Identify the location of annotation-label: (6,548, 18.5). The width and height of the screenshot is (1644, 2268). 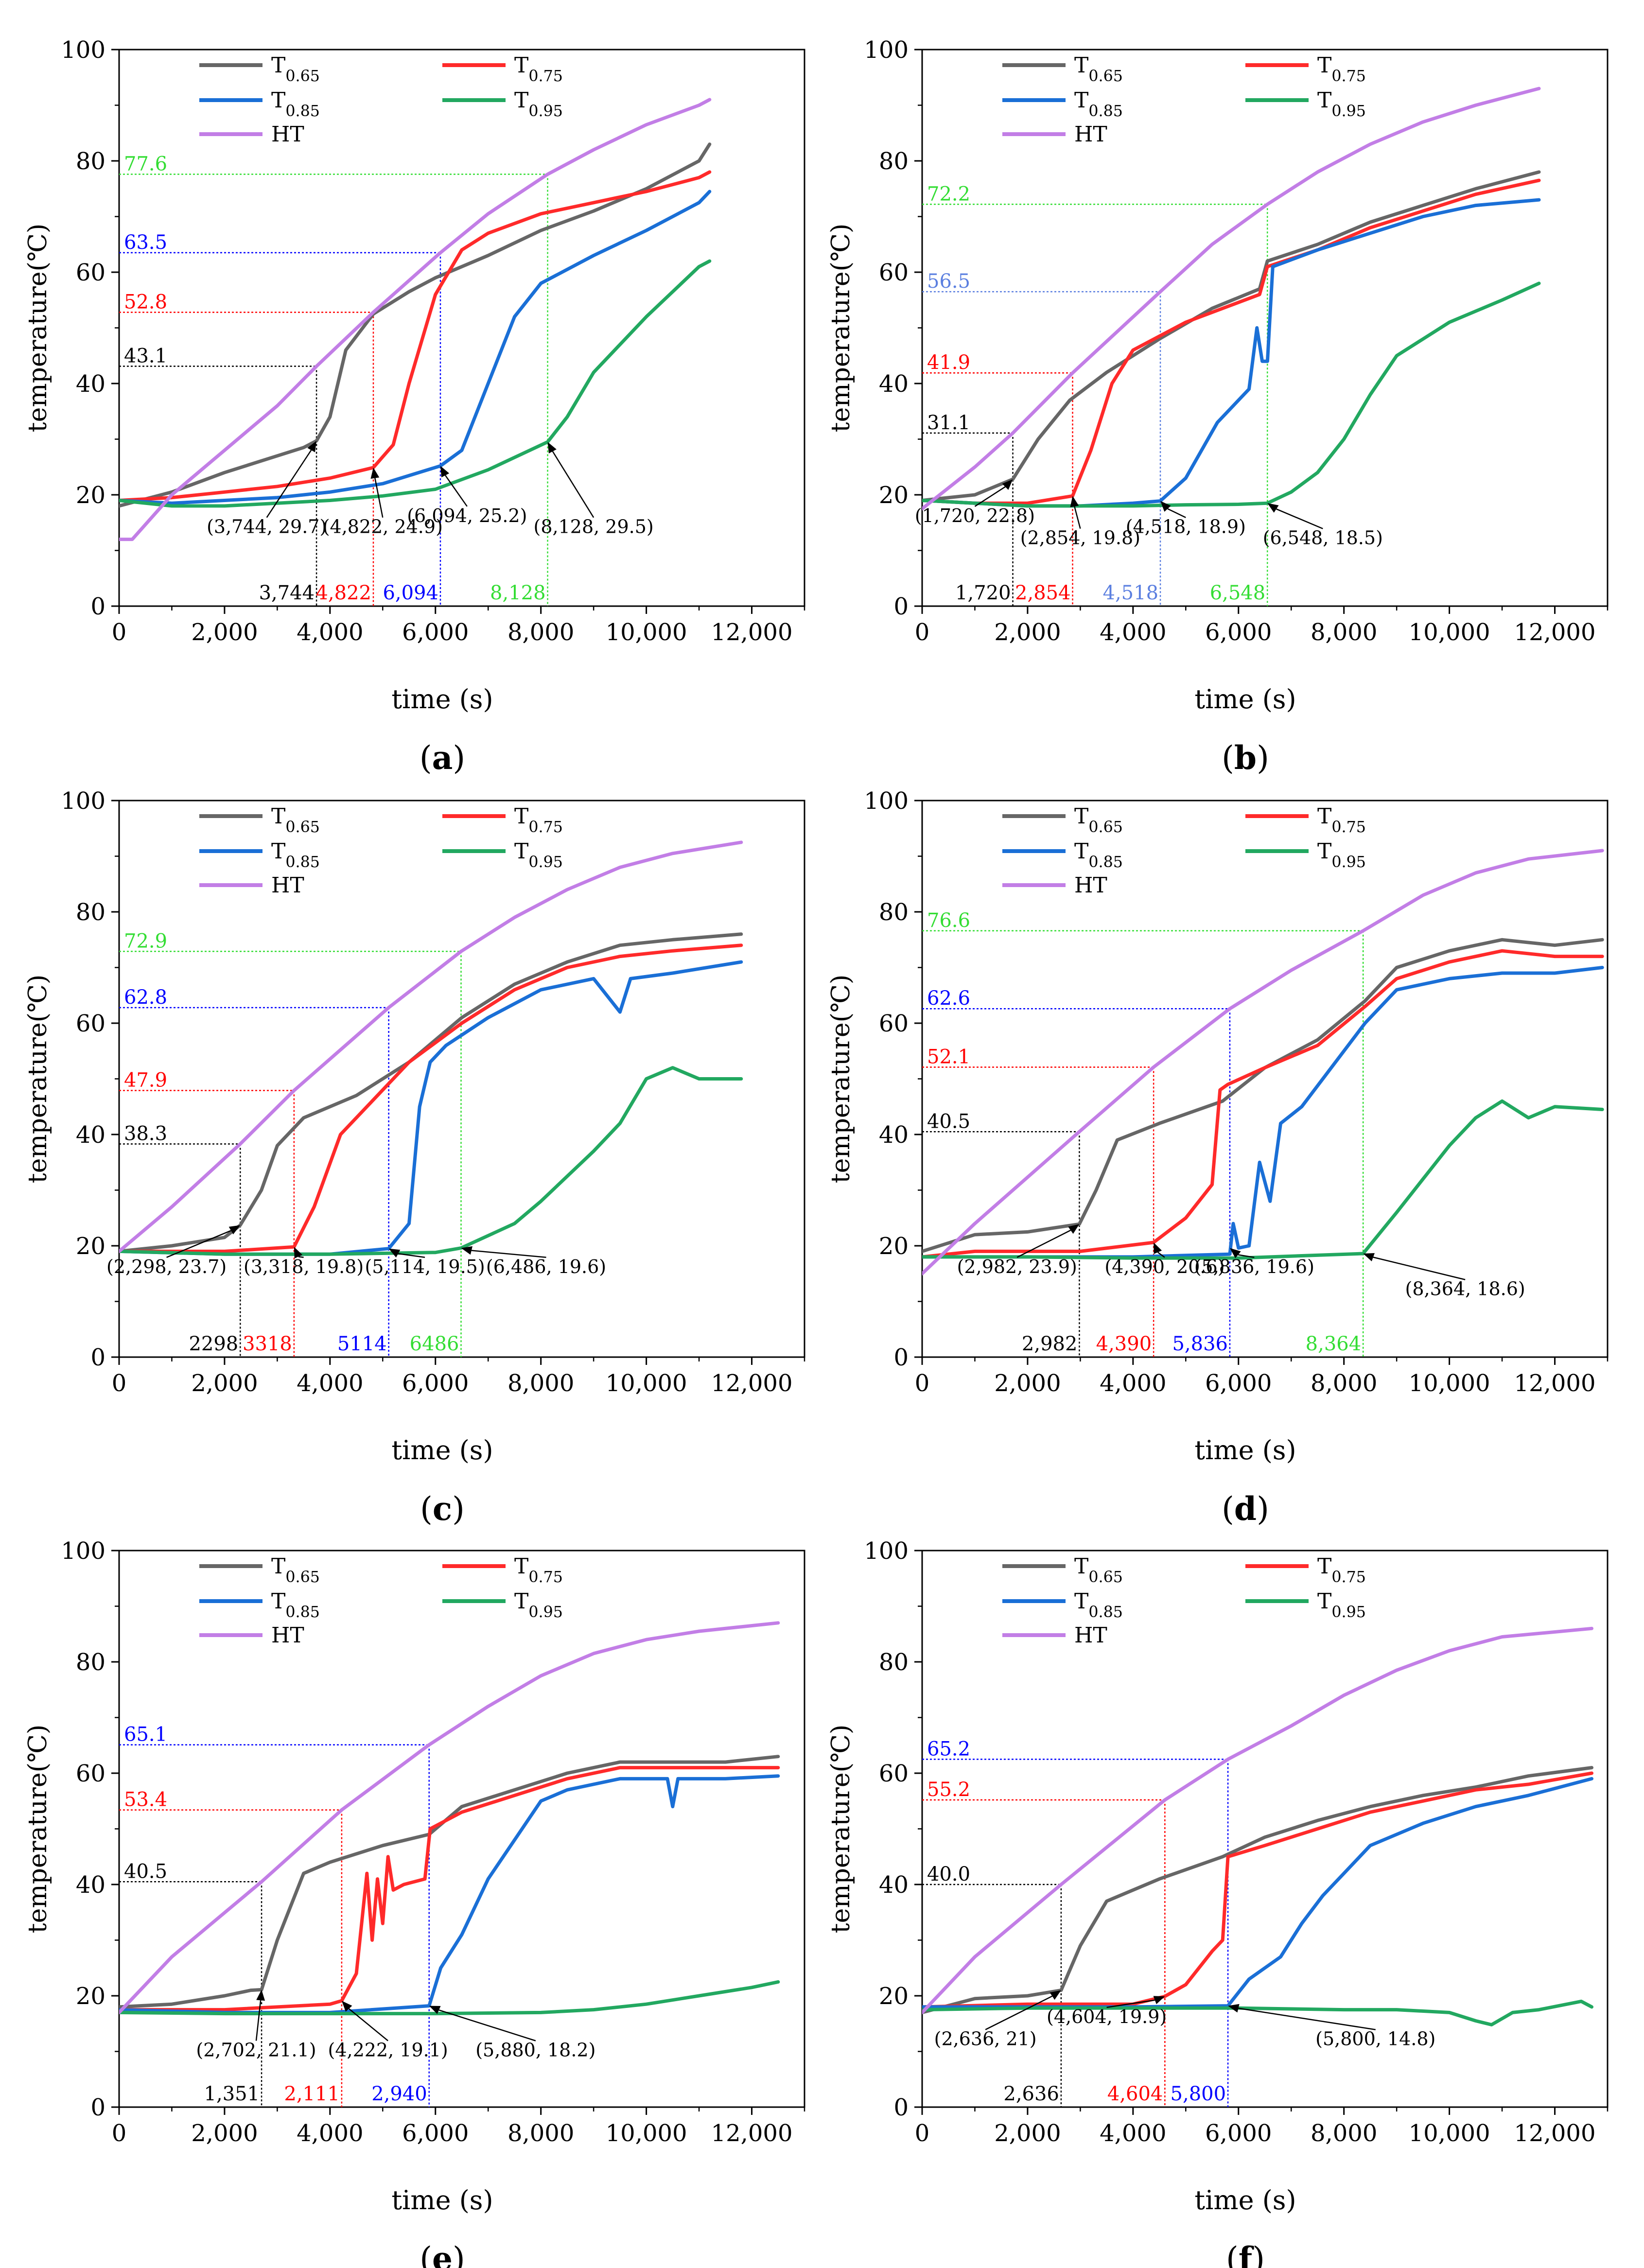
(1323, 538).